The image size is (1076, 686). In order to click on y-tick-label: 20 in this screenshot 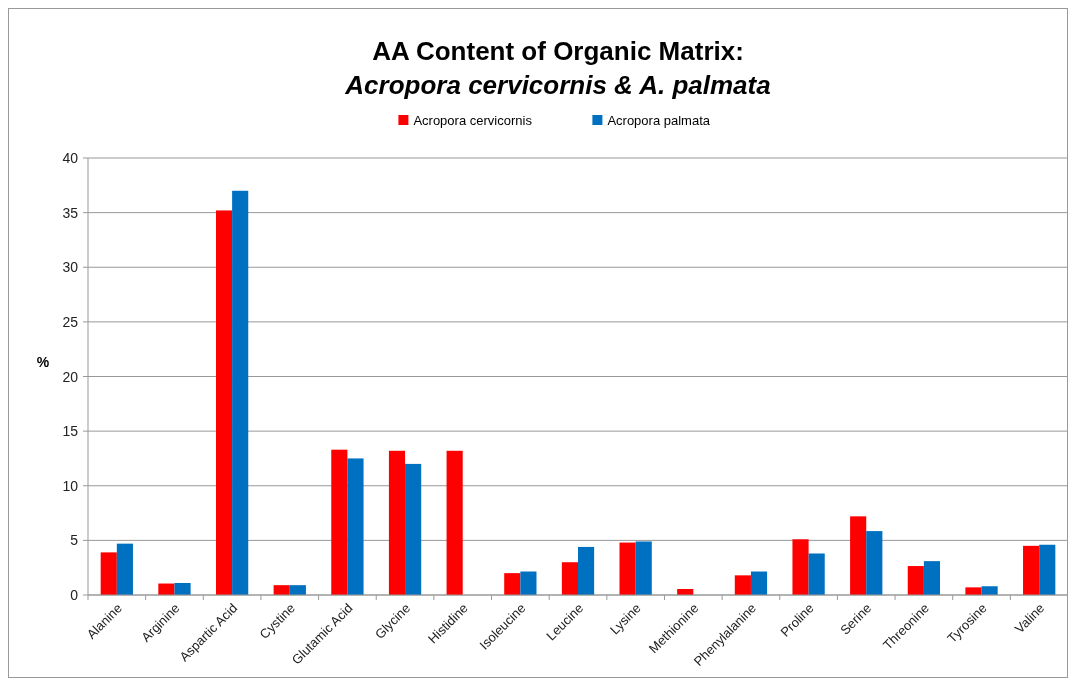, I will do `click(70, 376)`.